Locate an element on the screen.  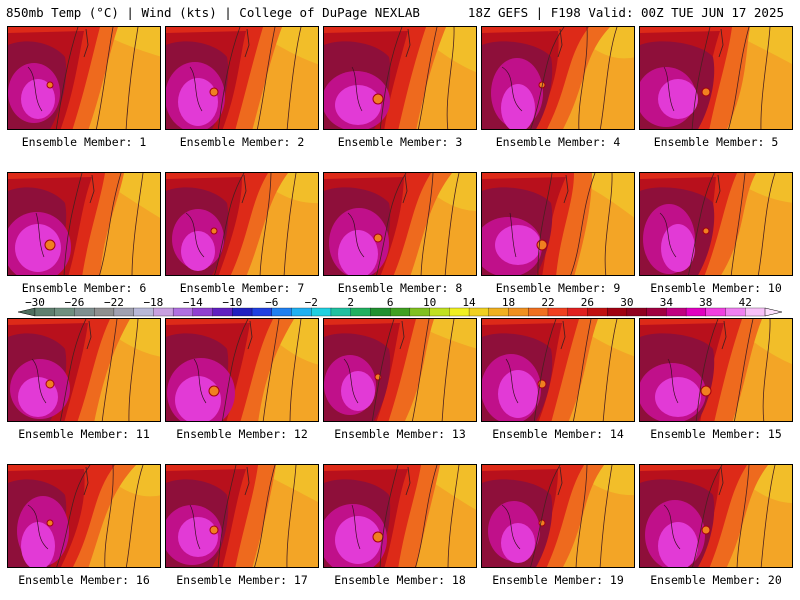
colorbar-max-arrow is located at coordinates (773, 312).